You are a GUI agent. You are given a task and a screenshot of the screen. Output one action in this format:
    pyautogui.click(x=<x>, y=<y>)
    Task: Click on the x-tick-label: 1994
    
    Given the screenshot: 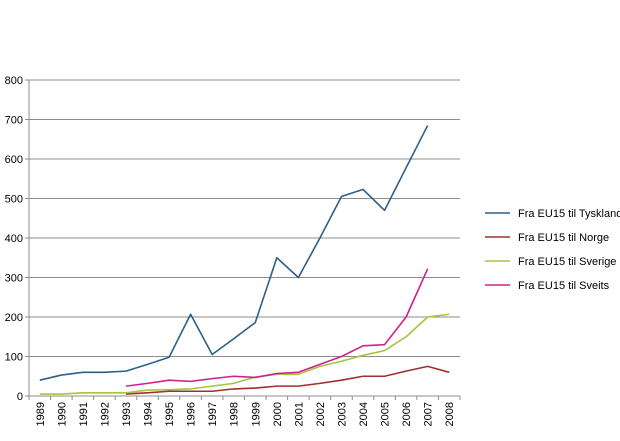 What is the action you would take?
    pyautogui.click(x=149, y=414)
    